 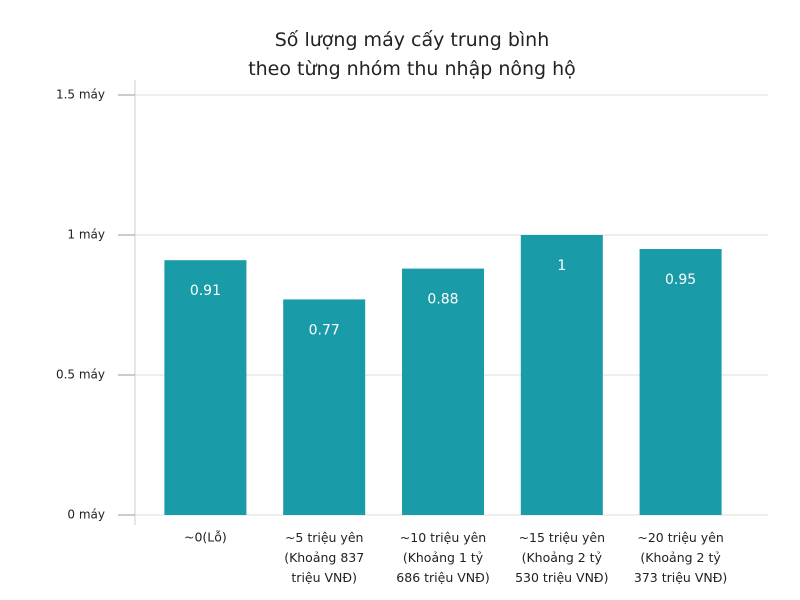 What do you see at coordinates (80, 95) in the screenshot?
I see `y-tick-label: 1.5 máy` at bounding box center [80, 95].